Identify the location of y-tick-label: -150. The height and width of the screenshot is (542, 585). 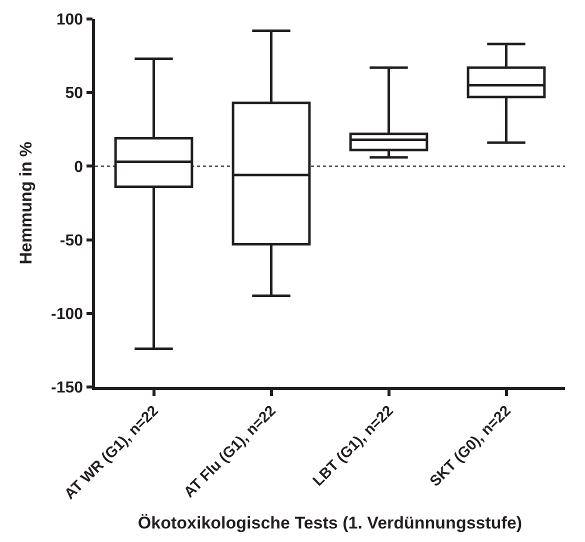
(67, 388).